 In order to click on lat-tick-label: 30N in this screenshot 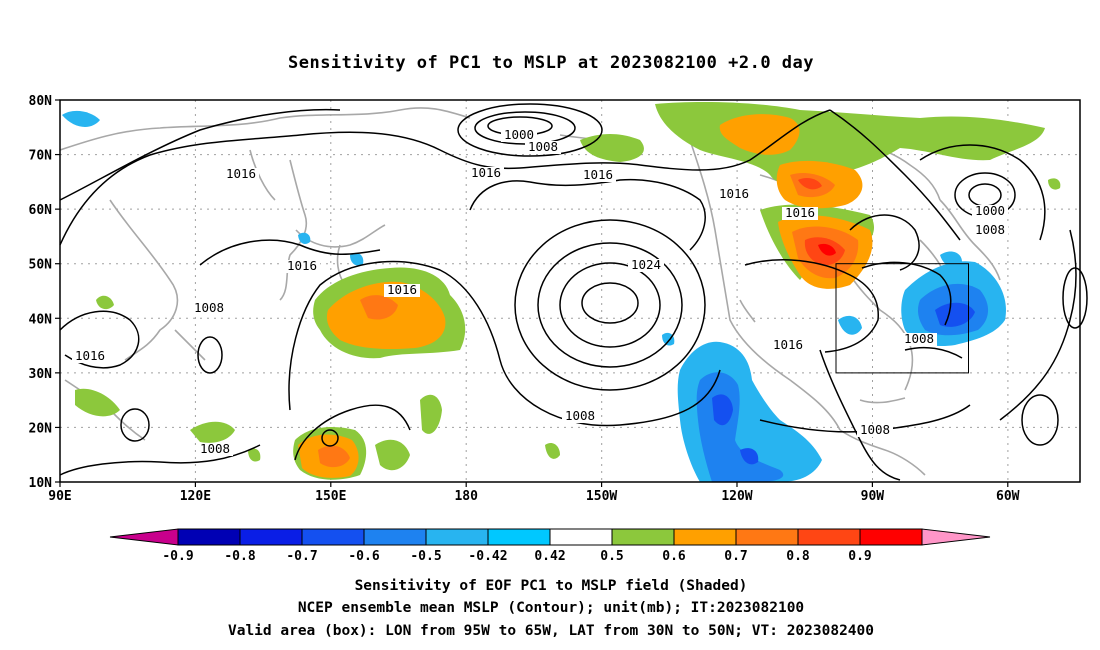, I will do `click(41, 374)`.